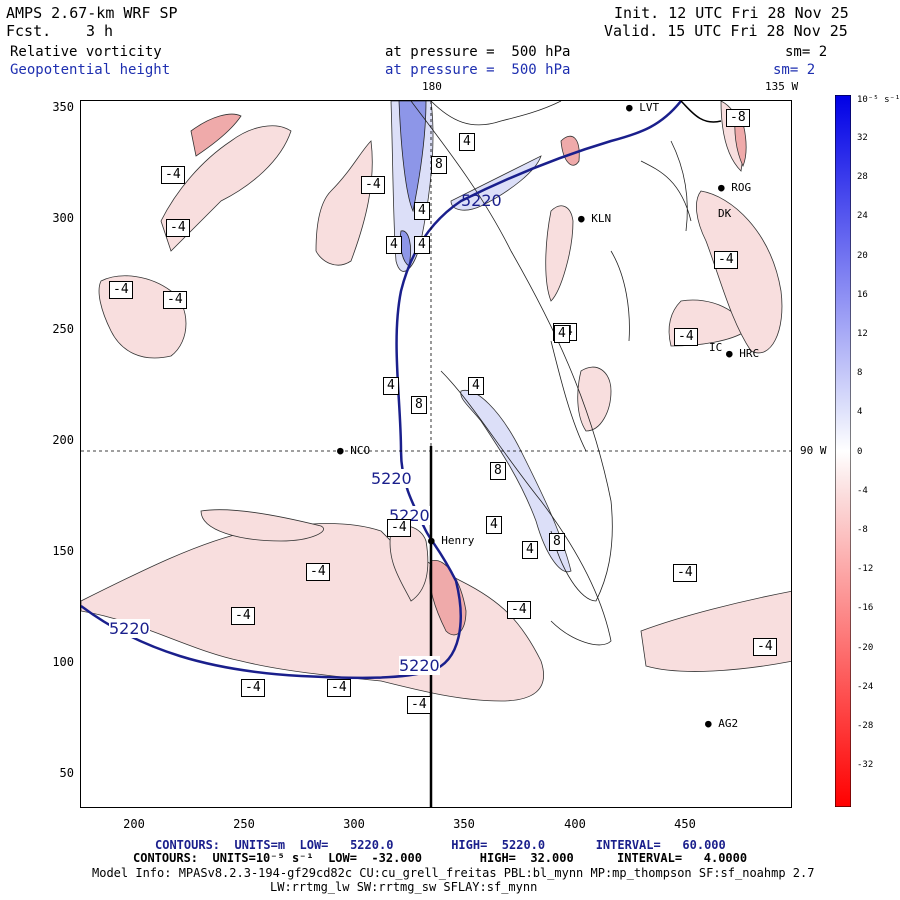  I want to click on y-tick-label: 300, so click(63, 218).